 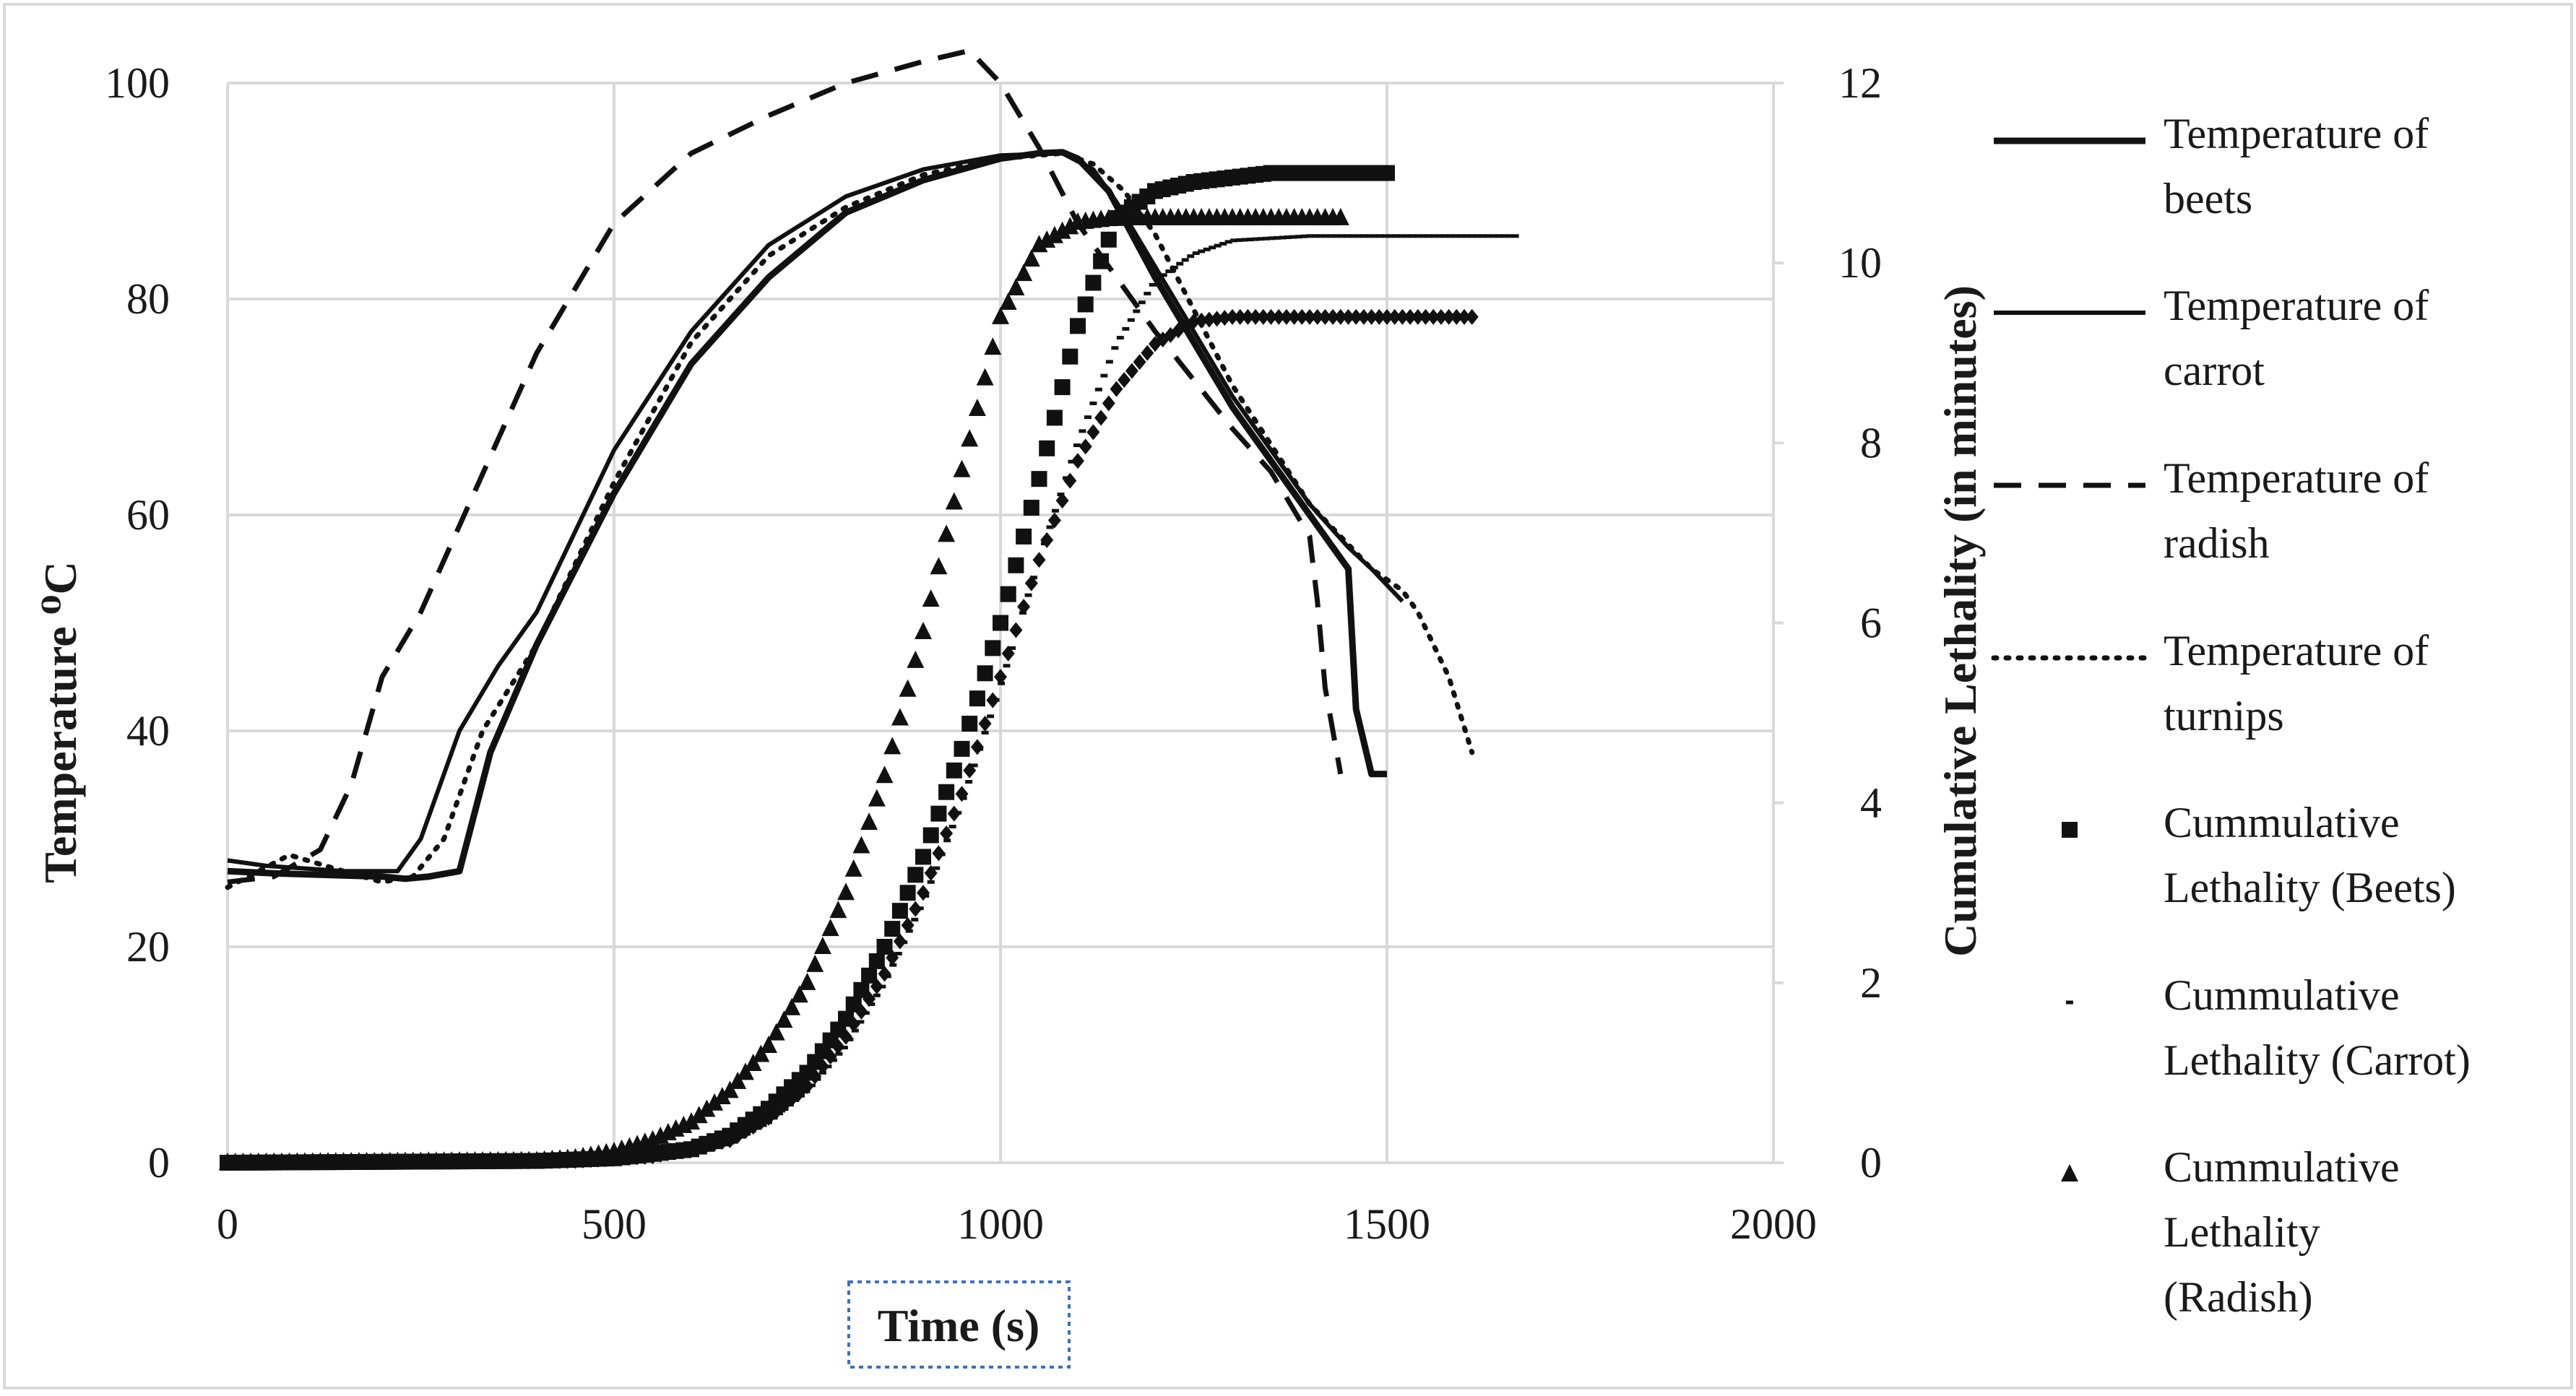 I want to click on y2-tick-label: 6, so click(x=1871, y=623).